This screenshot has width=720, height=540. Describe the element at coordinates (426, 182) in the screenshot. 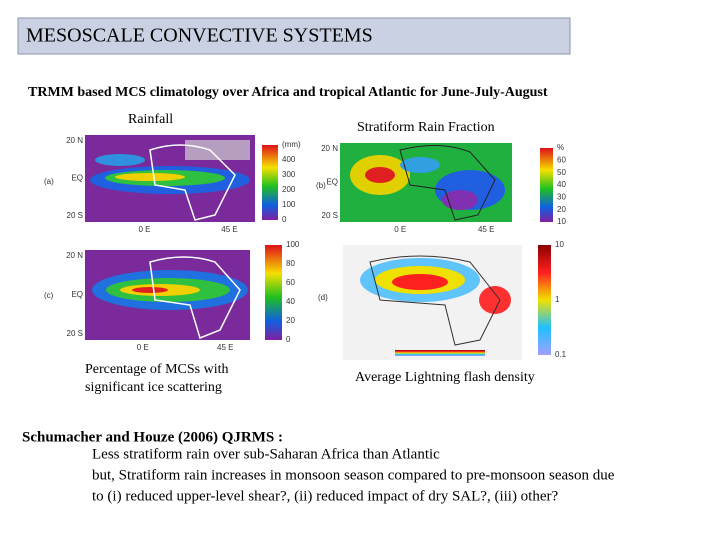

I see `map-b` at that location.